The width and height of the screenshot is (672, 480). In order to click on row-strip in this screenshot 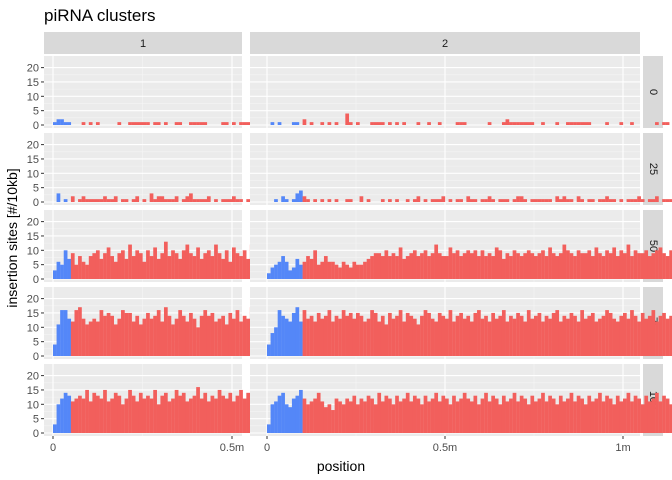, I will do `click(653, 92)`.